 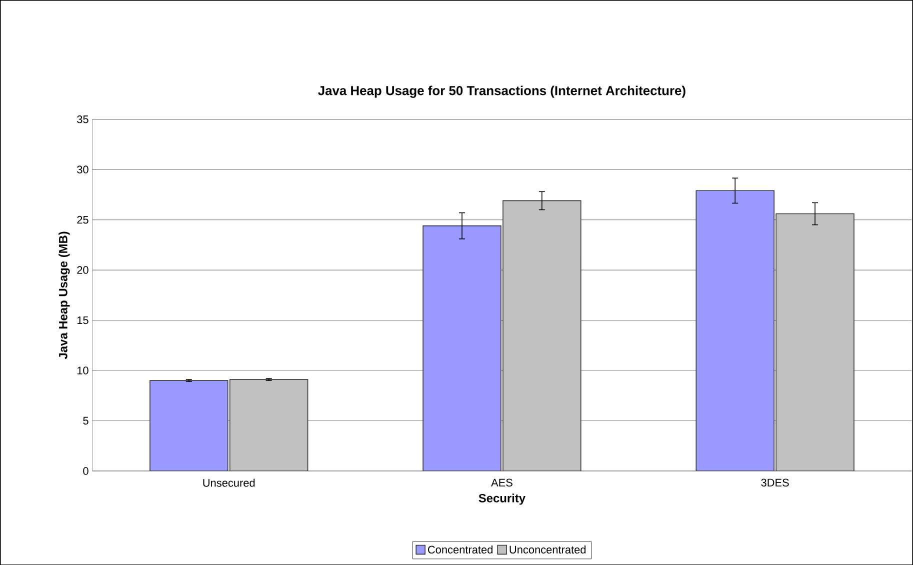 I want to click on chart-title: Java Heap Usage for 50 Transactions (Internet Architecture), so click(x=502, y=92).